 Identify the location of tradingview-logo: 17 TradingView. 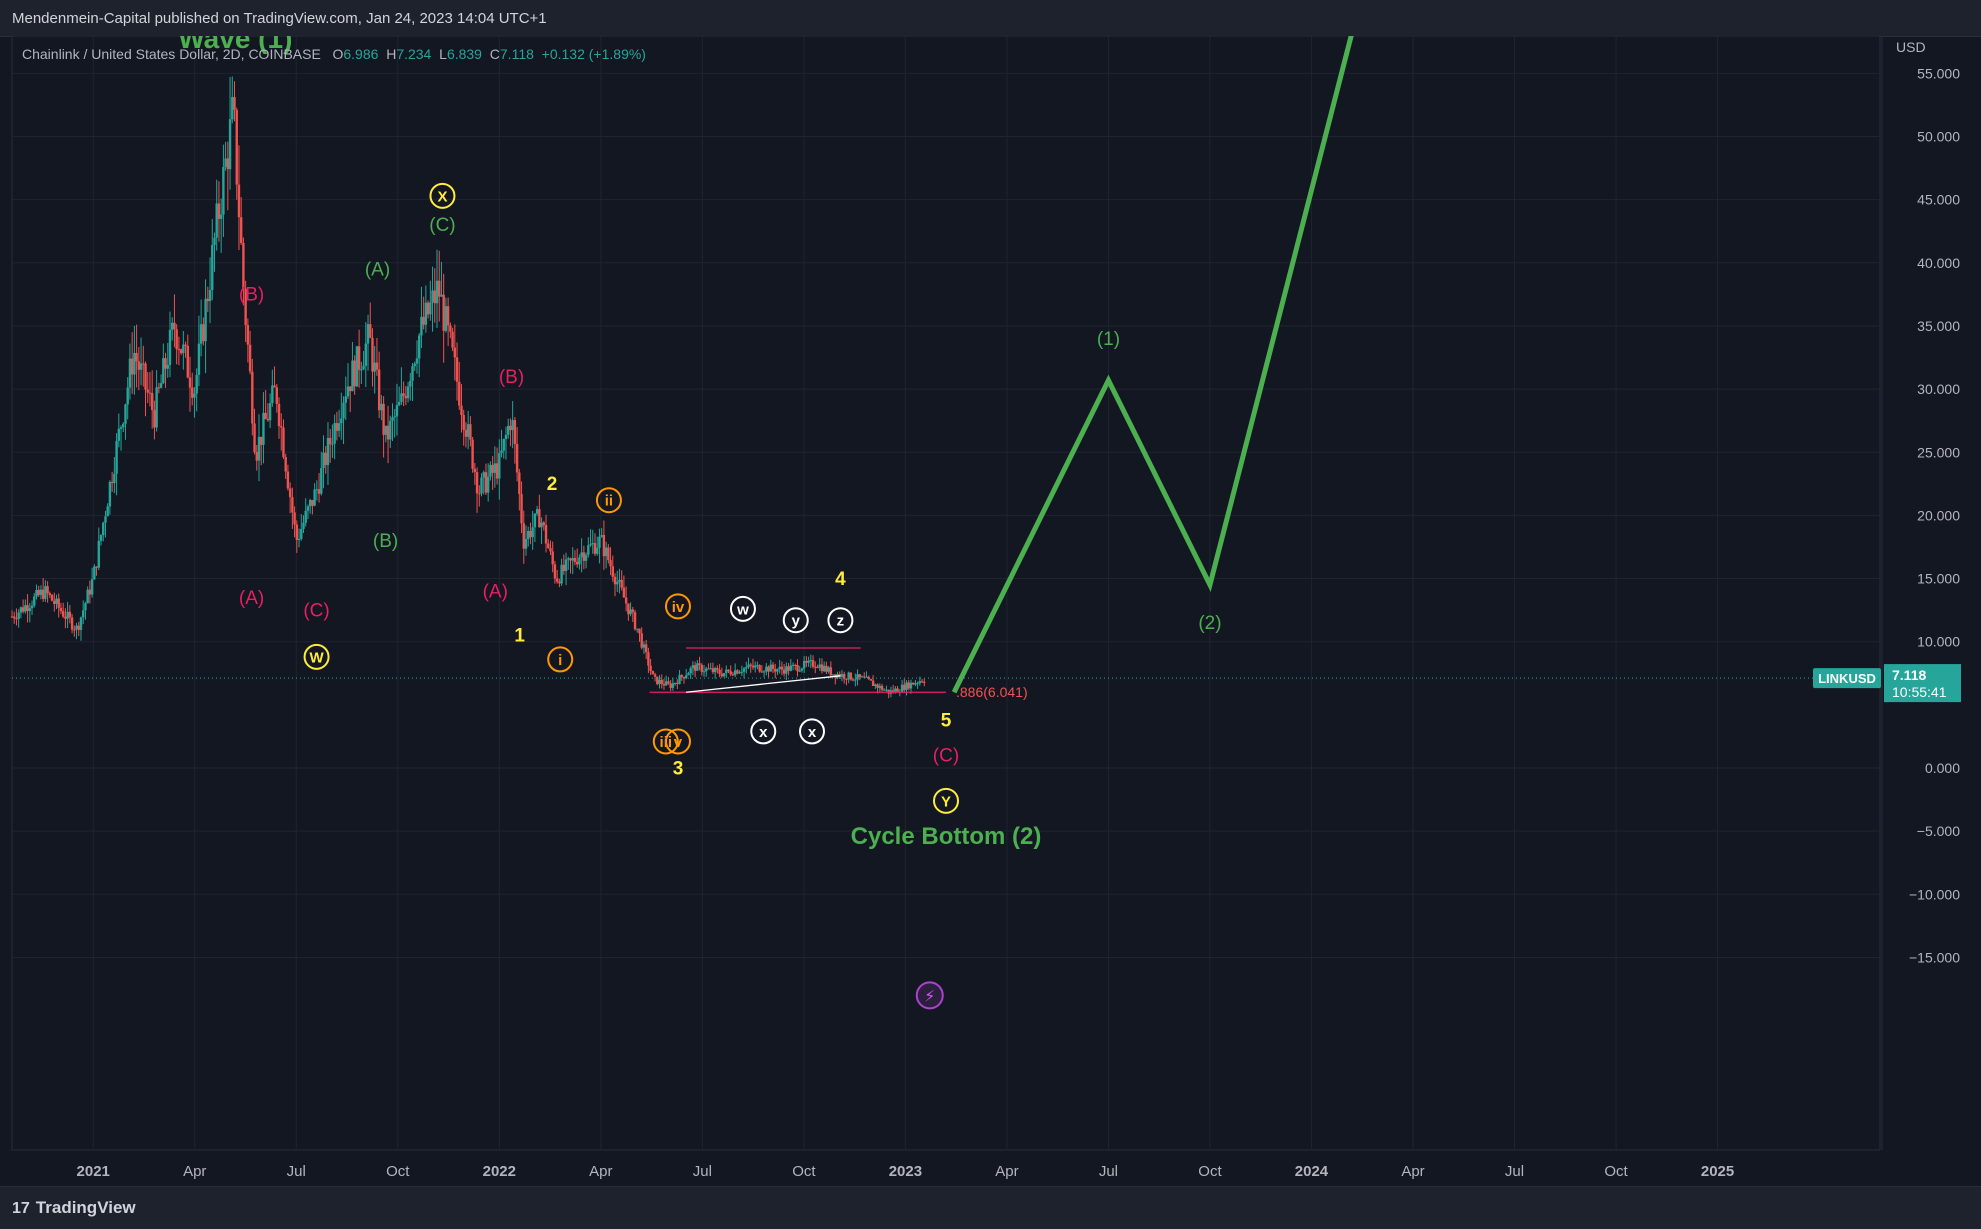
(74, 1208).